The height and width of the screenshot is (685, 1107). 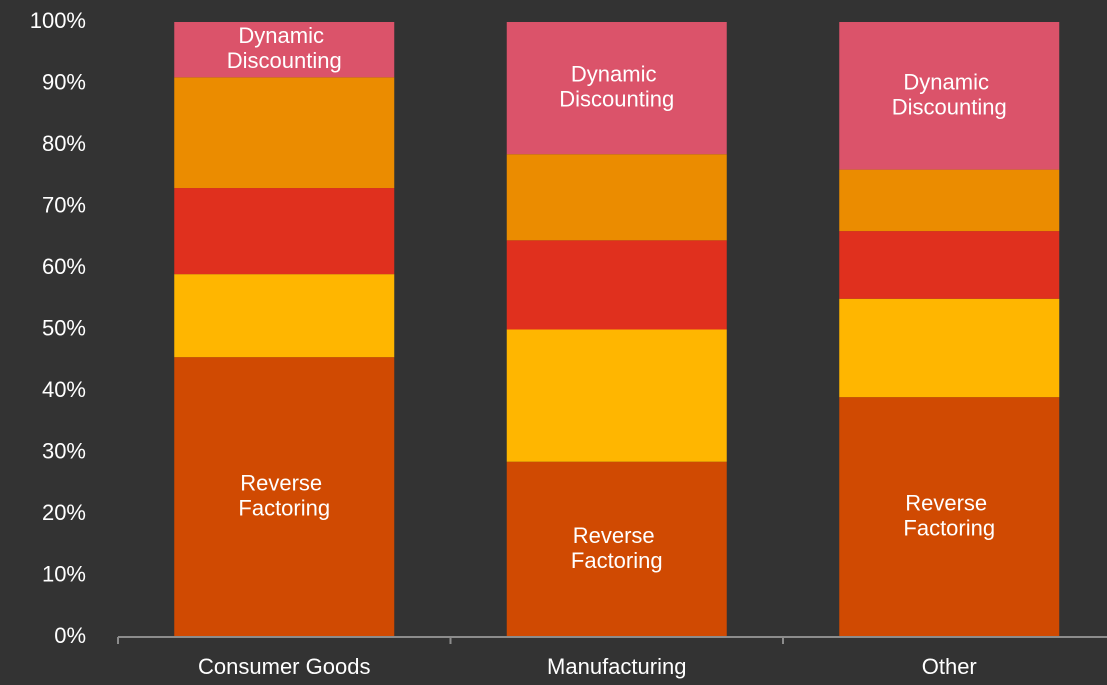 I want to click on y-tick-label: 20%, so click(x=64, y=512).